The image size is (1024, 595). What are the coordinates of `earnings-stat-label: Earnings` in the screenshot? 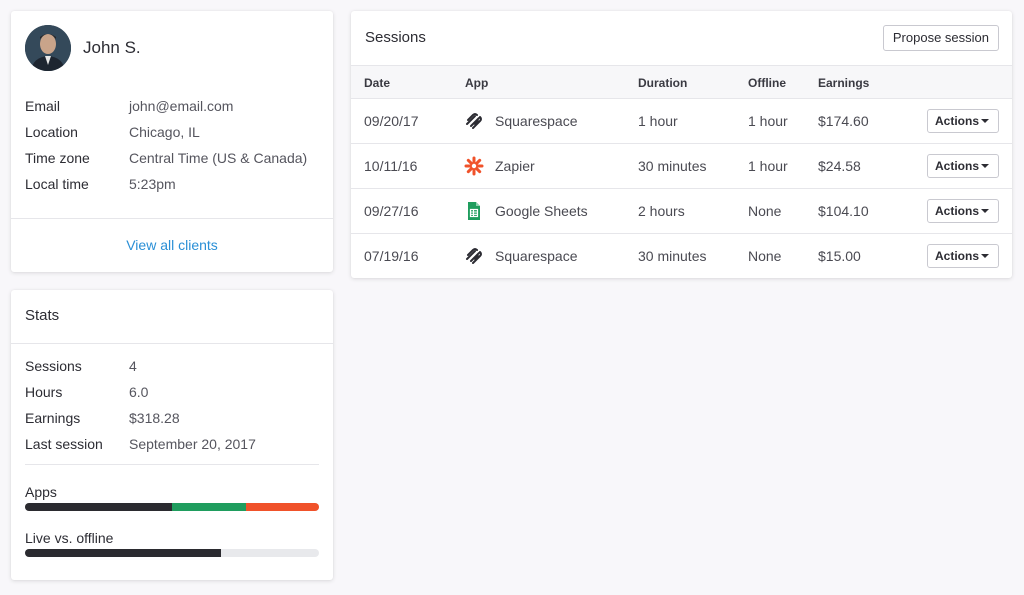 It's located at (53, 418).